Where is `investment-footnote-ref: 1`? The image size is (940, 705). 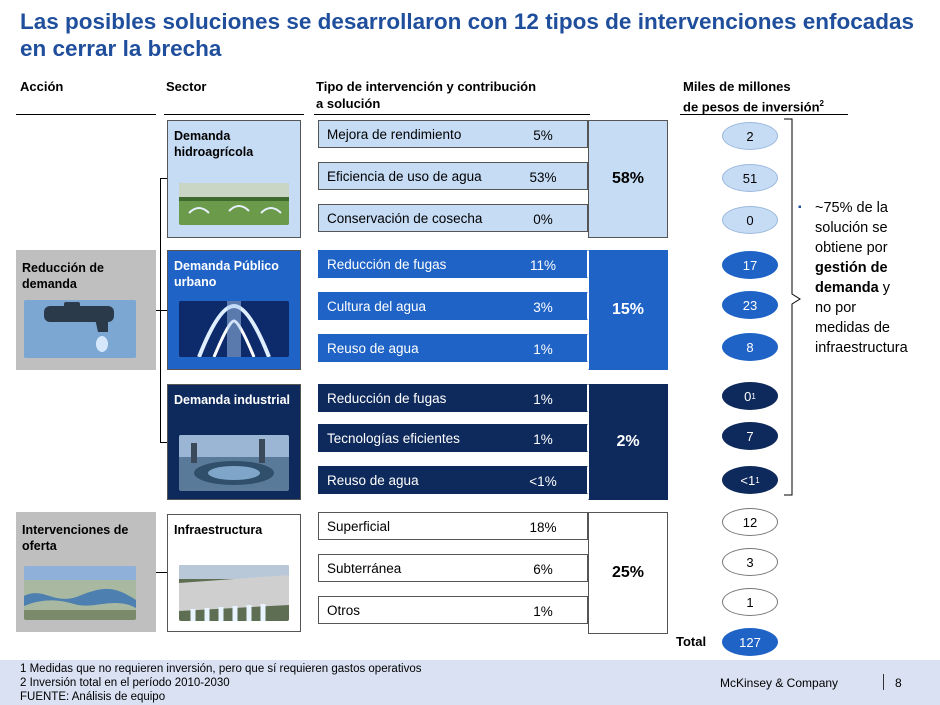 investment-footnote-ref: 1 is located at coordinates (753, 396).